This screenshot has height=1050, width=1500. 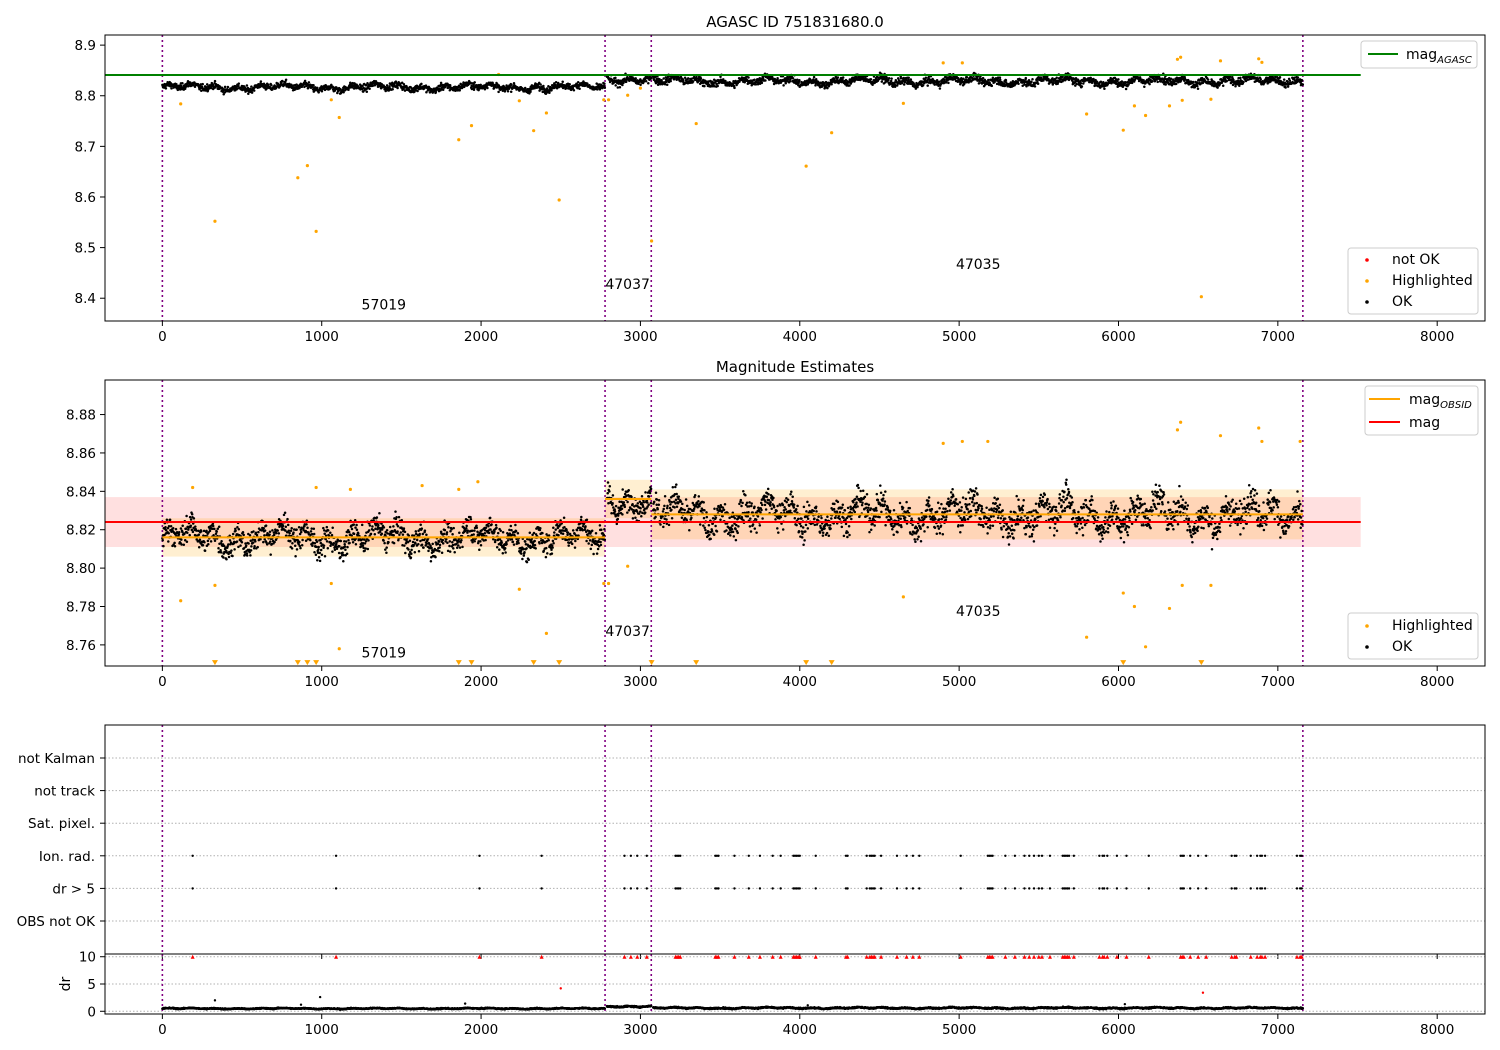 What do you see at coordinates (85, 299) in the screenshot?
I see `y-tick-label: 8.4` at bounding box center [85, 299].